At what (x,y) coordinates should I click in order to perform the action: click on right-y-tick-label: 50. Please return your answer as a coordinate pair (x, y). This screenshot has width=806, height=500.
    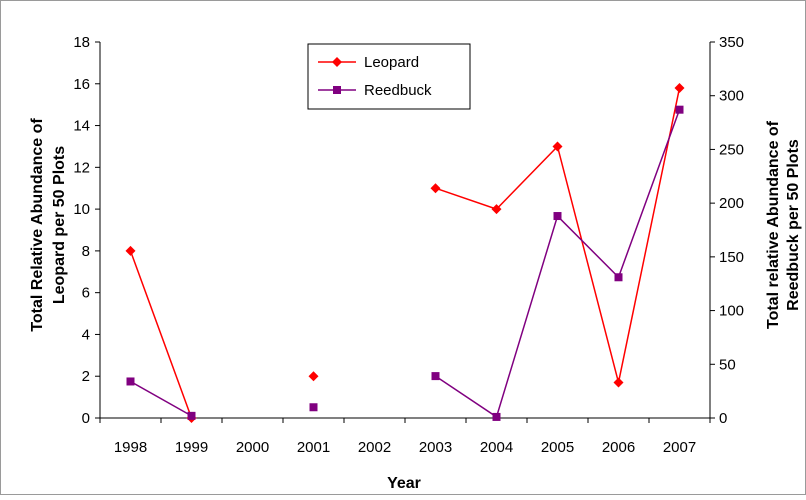
    Looking at the image, I should click on (727, 364).